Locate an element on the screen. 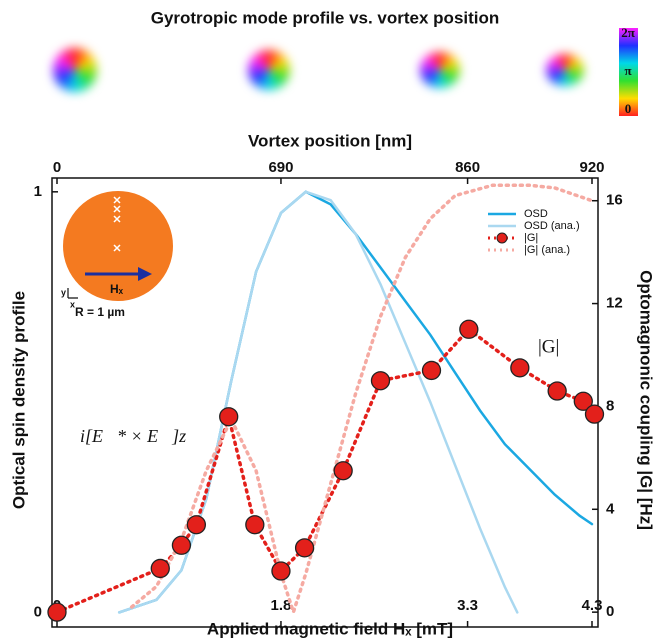  colorbar is located at coordinates (628, 72).